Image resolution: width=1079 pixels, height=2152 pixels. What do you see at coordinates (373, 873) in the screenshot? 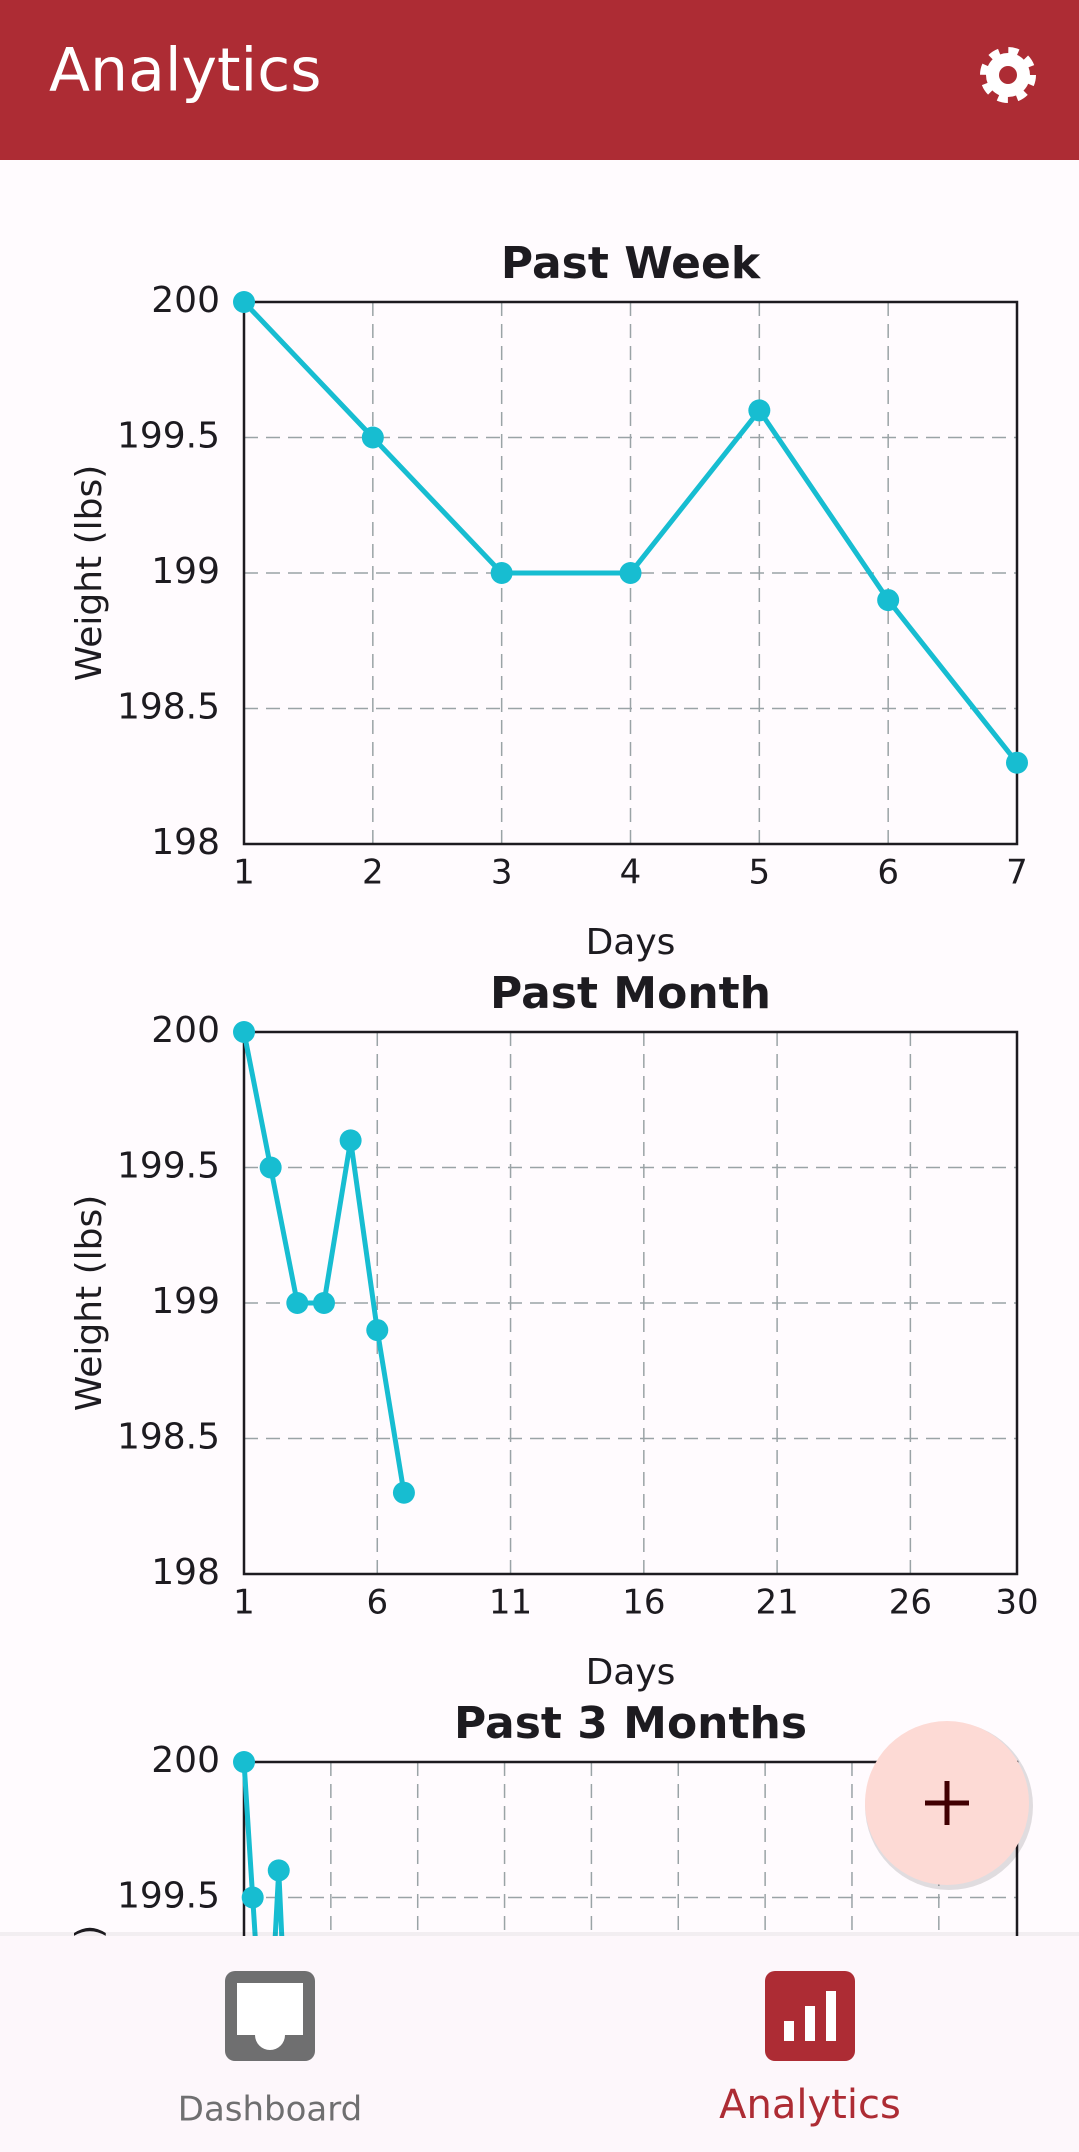
I see `x-tick-label: 2` at bounding box center [373, 873].